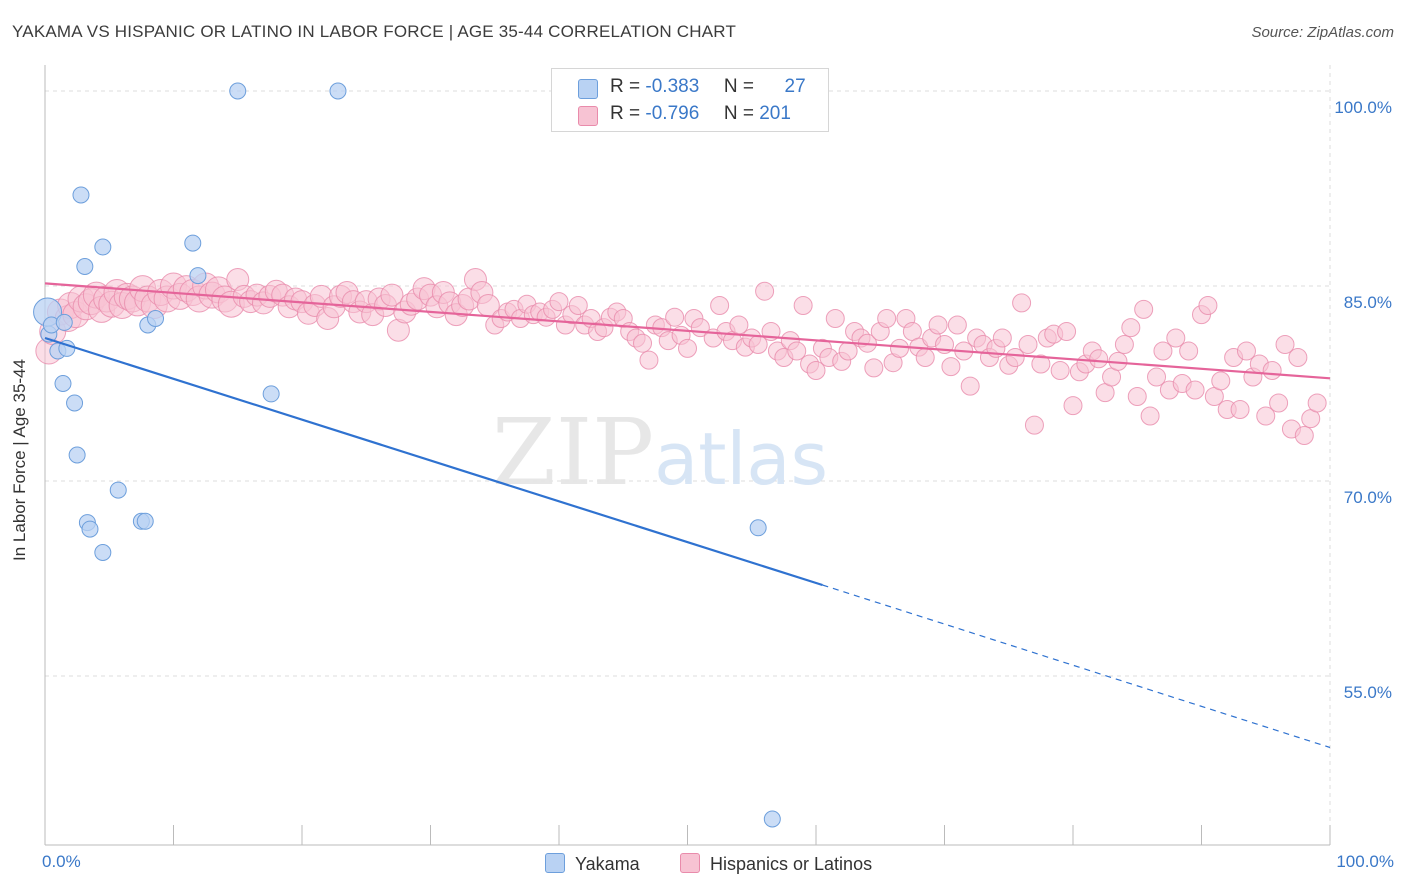 This screenshot has height=892, width=1406. What do you see at coordinates (1363, 400) in the screenshot?
I see `y-tick-labels: 55.0% 70.0% 85.0% 100.0%` at bounding box center [1363, 400].